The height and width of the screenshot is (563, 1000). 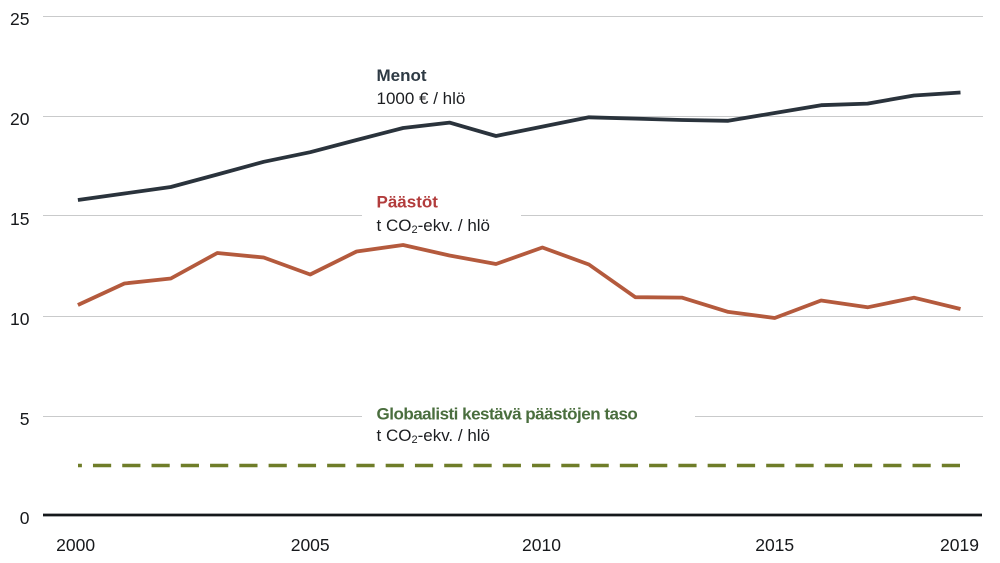 I want to click on svg-text: 25, so click(x=19, y=19).